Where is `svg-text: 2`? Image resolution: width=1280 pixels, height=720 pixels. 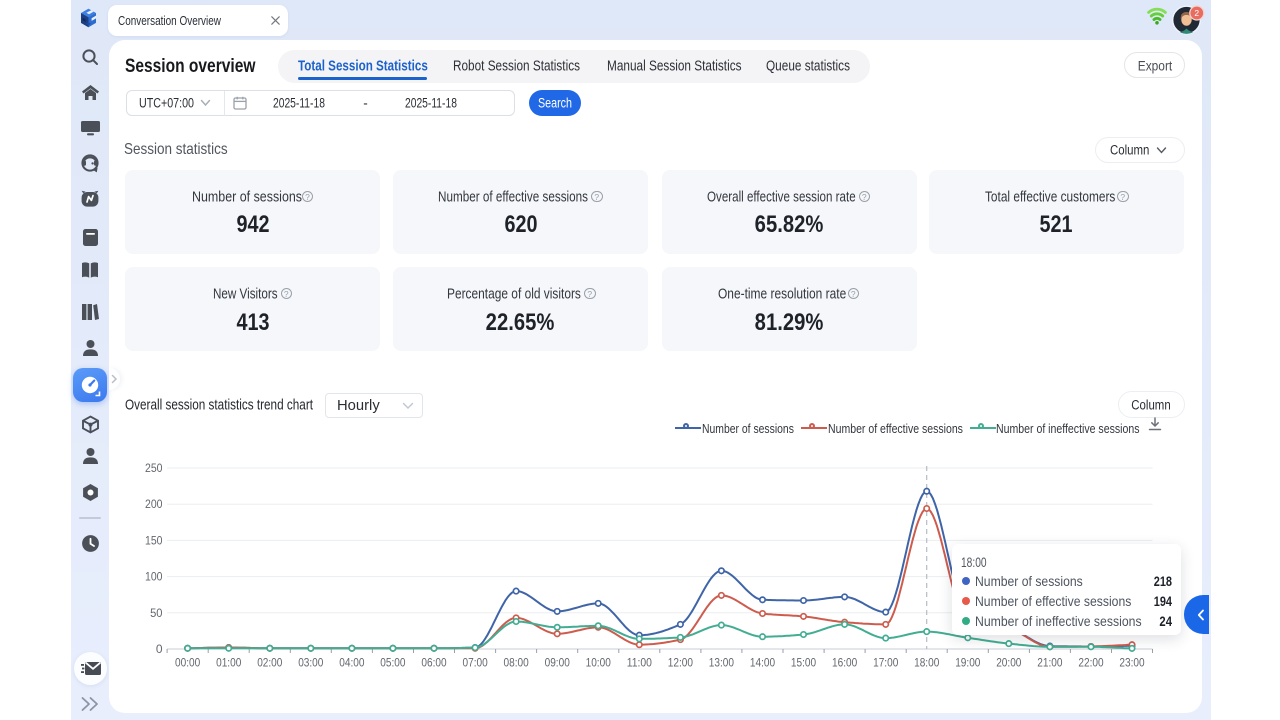 svg-text: 2 is located at coordinates (1196, 13).